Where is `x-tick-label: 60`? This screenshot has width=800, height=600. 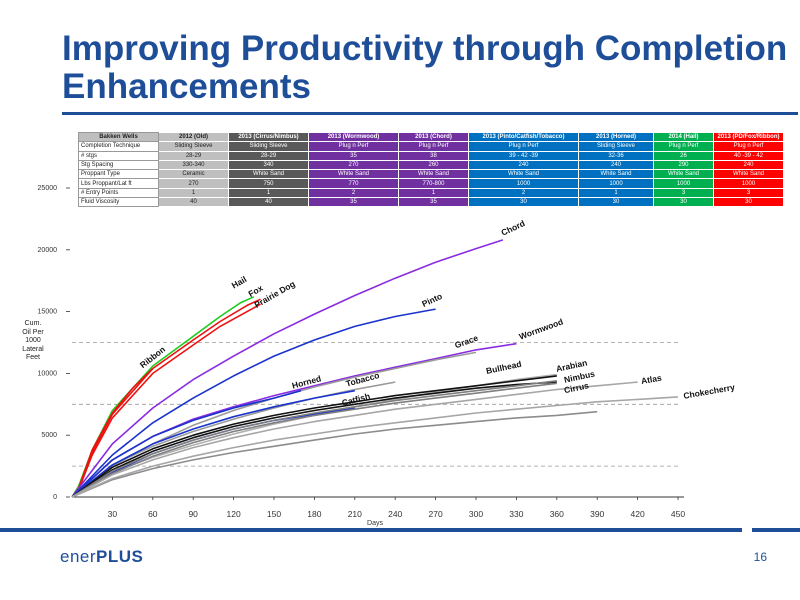 x-tick-label: 60 is located at coordinates (153, 514).